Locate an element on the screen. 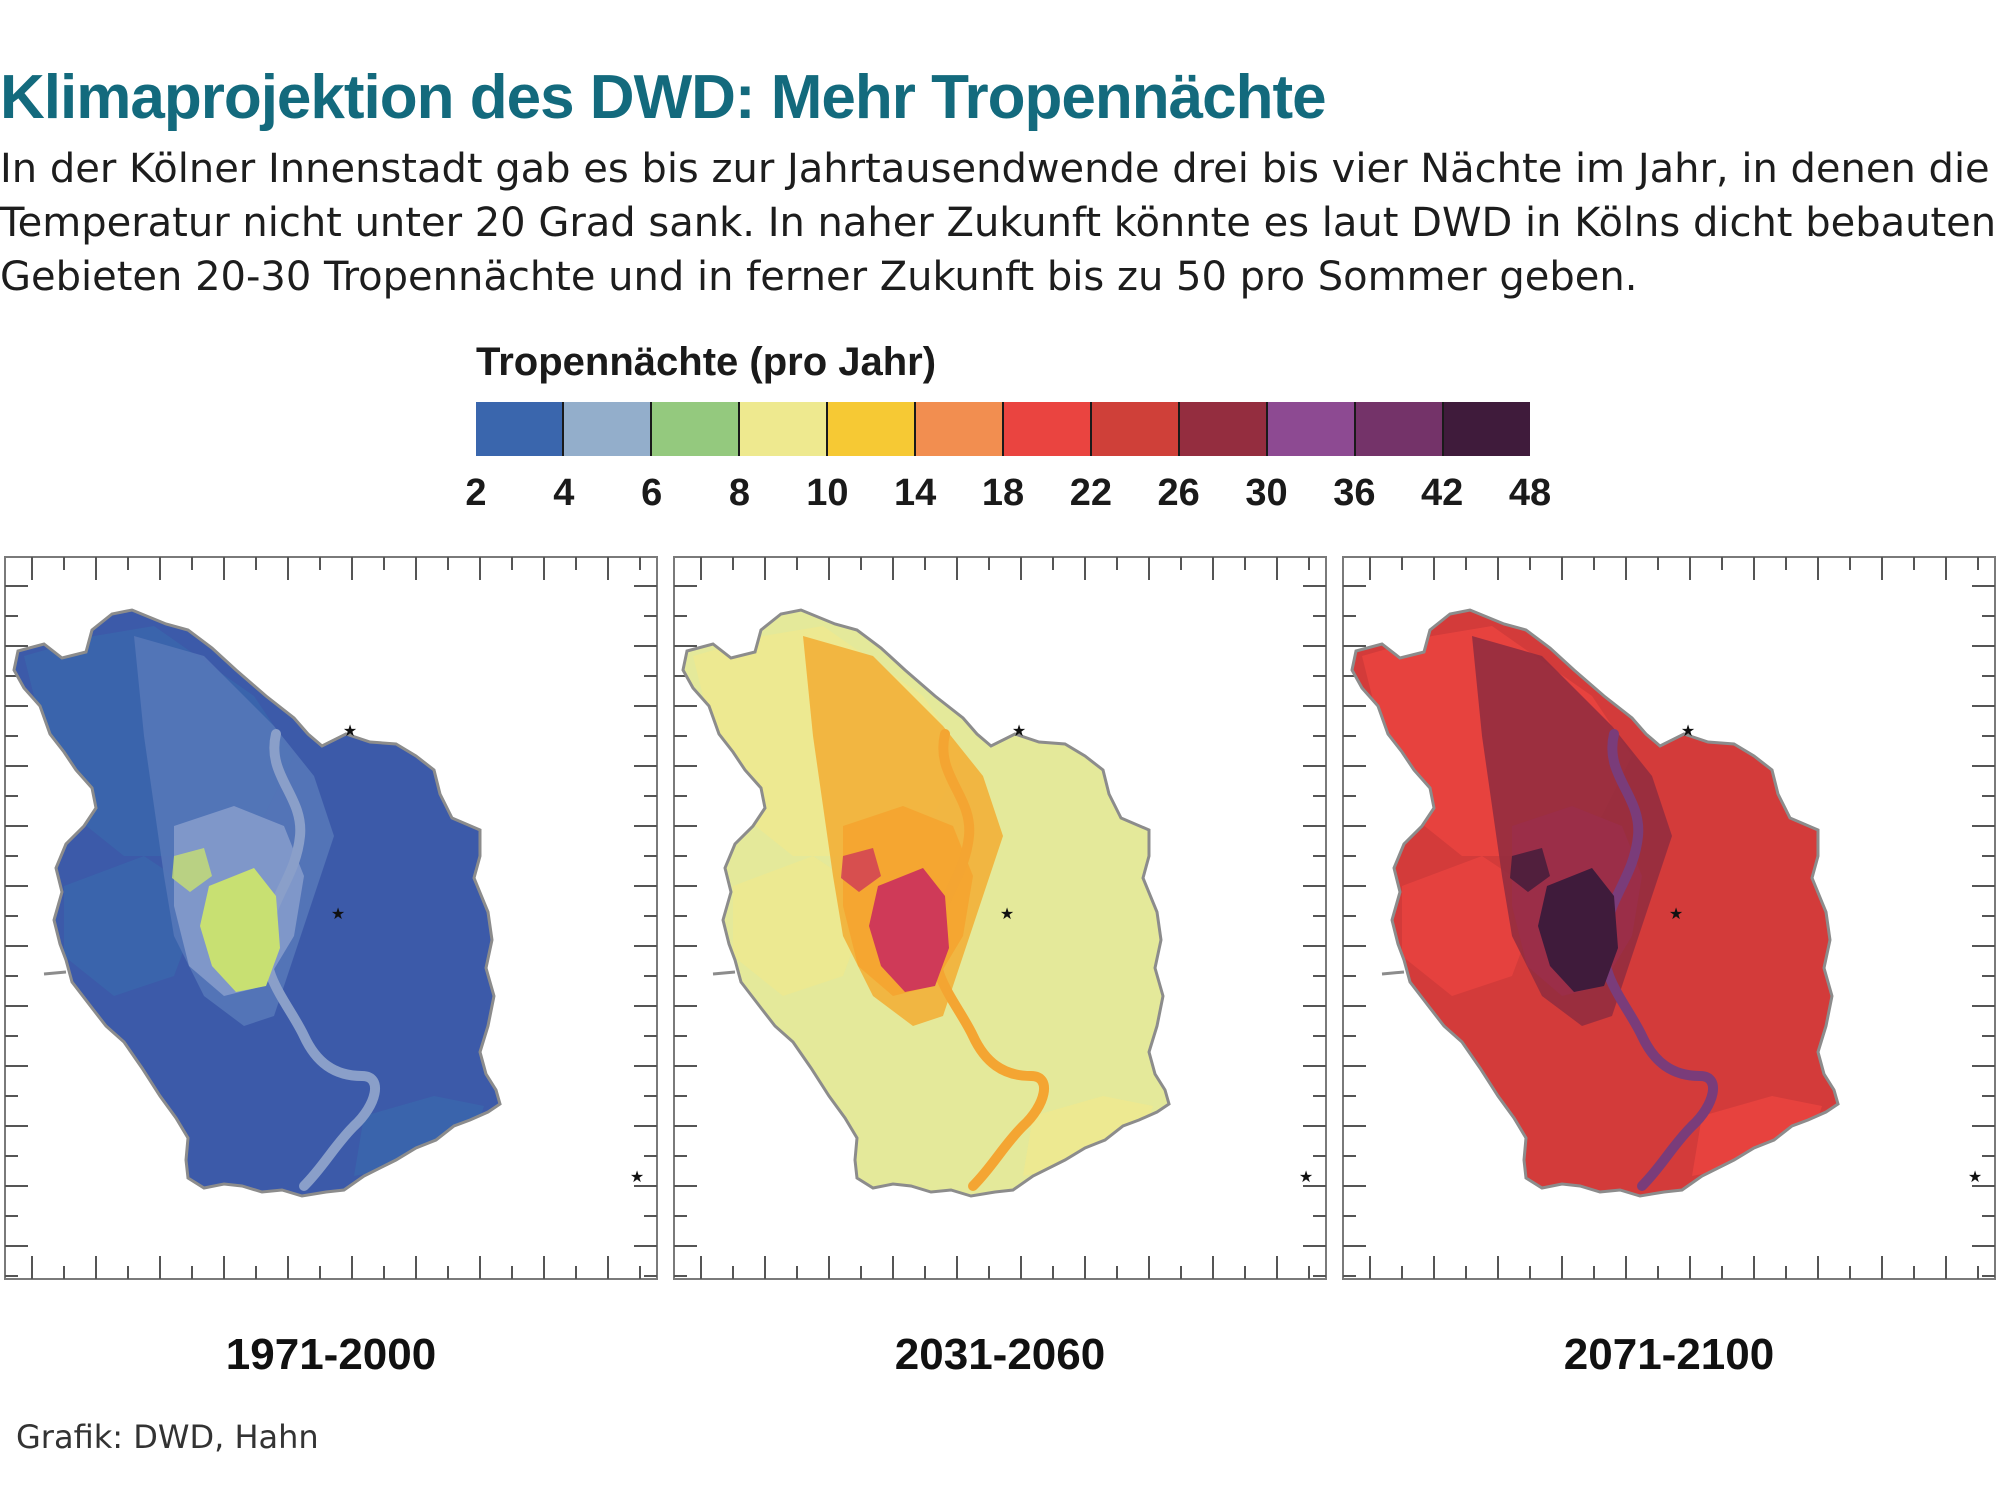 This screenshot has height=1504, width=2000. panel-label-1971-2000: 1971-2000 is located at coordinates (331, 1354).